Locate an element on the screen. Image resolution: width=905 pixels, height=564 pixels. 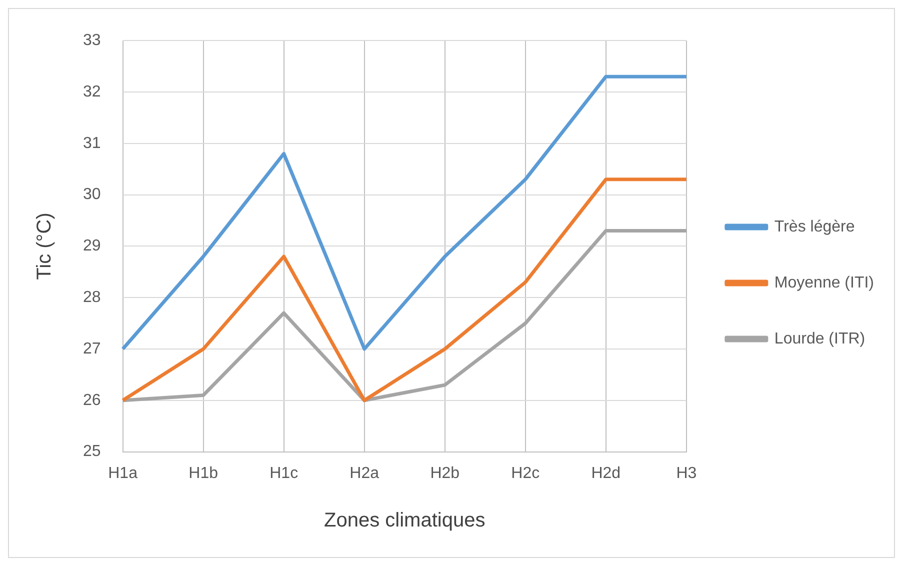
legend-label: Moyenne (ITI) is located at coordinates (824, 283).